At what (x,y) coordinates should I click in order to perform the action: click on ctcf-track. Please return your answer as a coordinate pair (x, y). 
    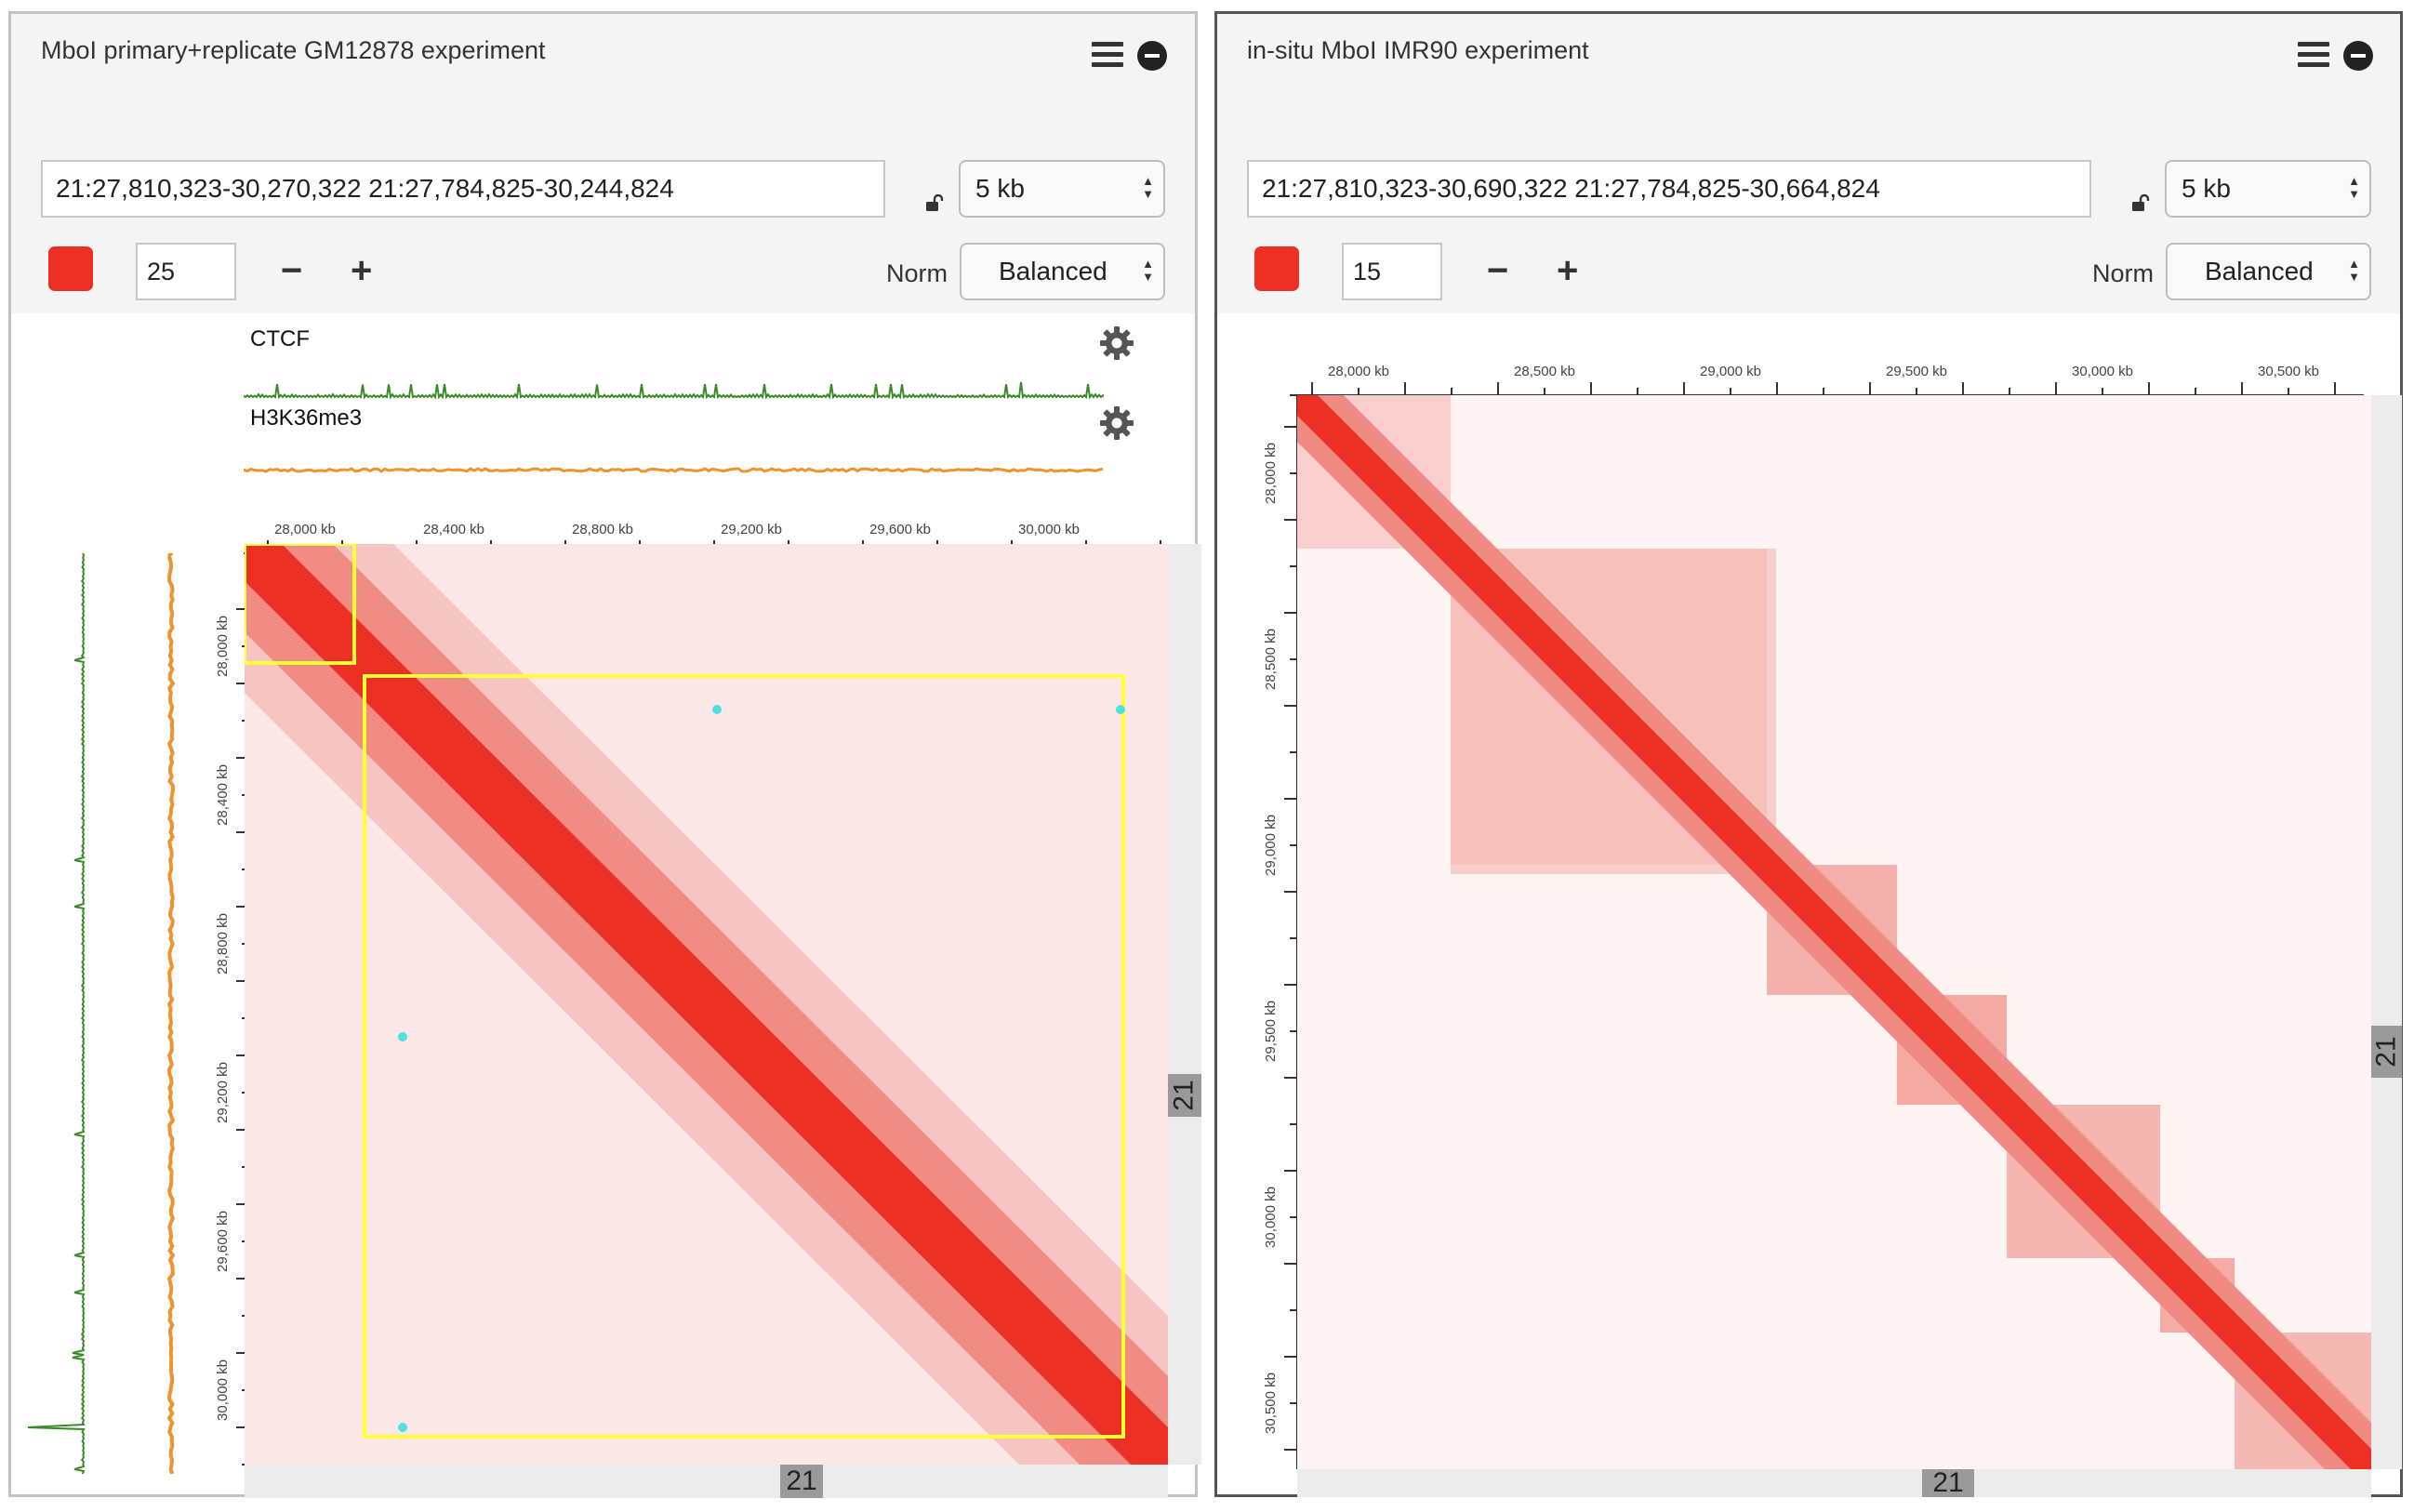
    Looking at the image, I should click on (674, 390).